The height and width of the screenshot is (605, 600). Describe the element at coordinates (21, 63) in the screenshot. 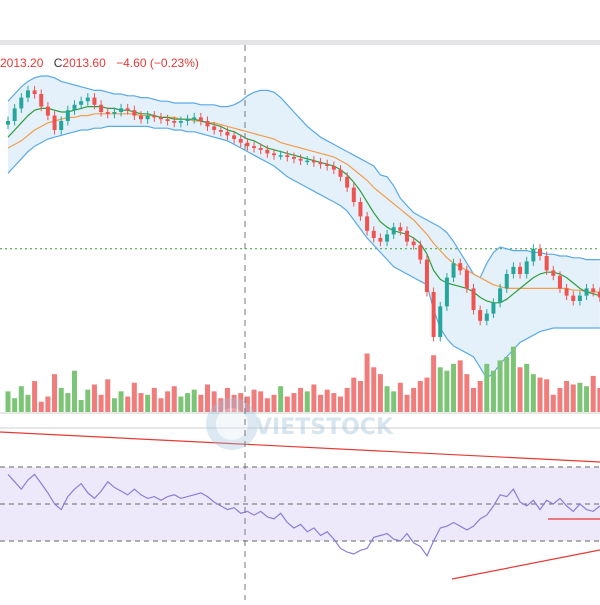

I see `ohlc-open-value: 2013.20` at that location.